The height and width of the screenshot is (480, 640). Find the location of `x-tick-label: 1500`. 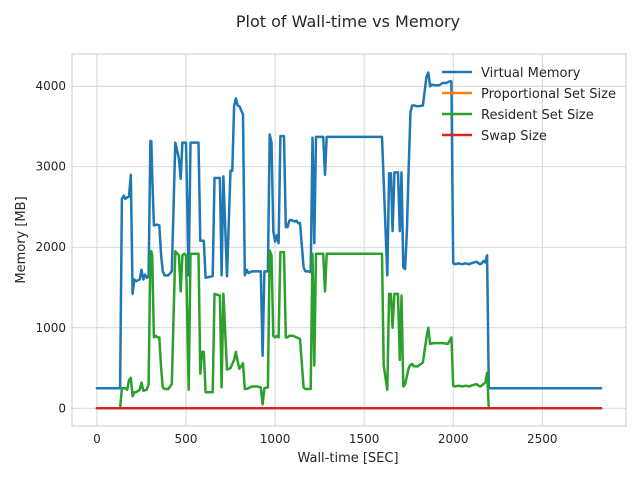

x-tick-label: 1500 is located at coordinates (364, 439).